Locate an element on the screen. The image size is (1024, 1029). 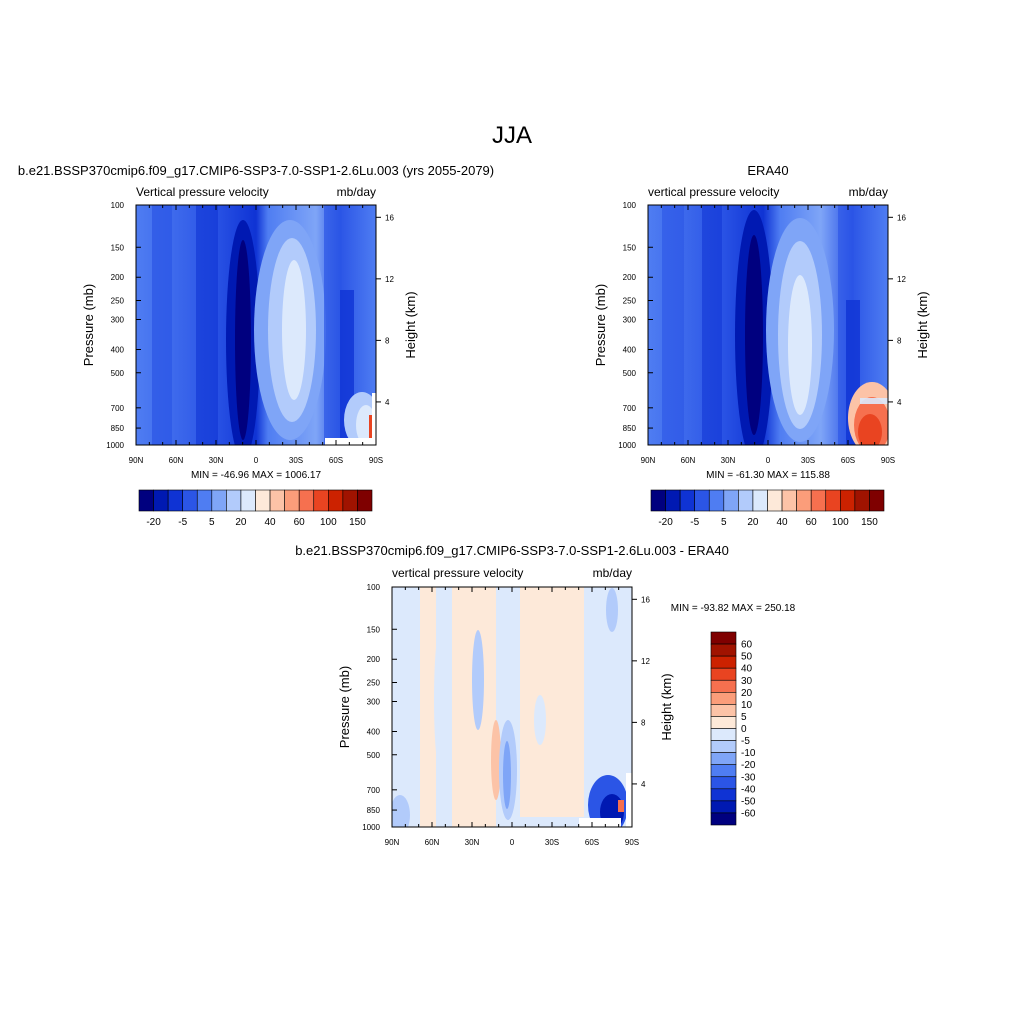
y-tick-label: 1000 is located at coordinates (627, 445).